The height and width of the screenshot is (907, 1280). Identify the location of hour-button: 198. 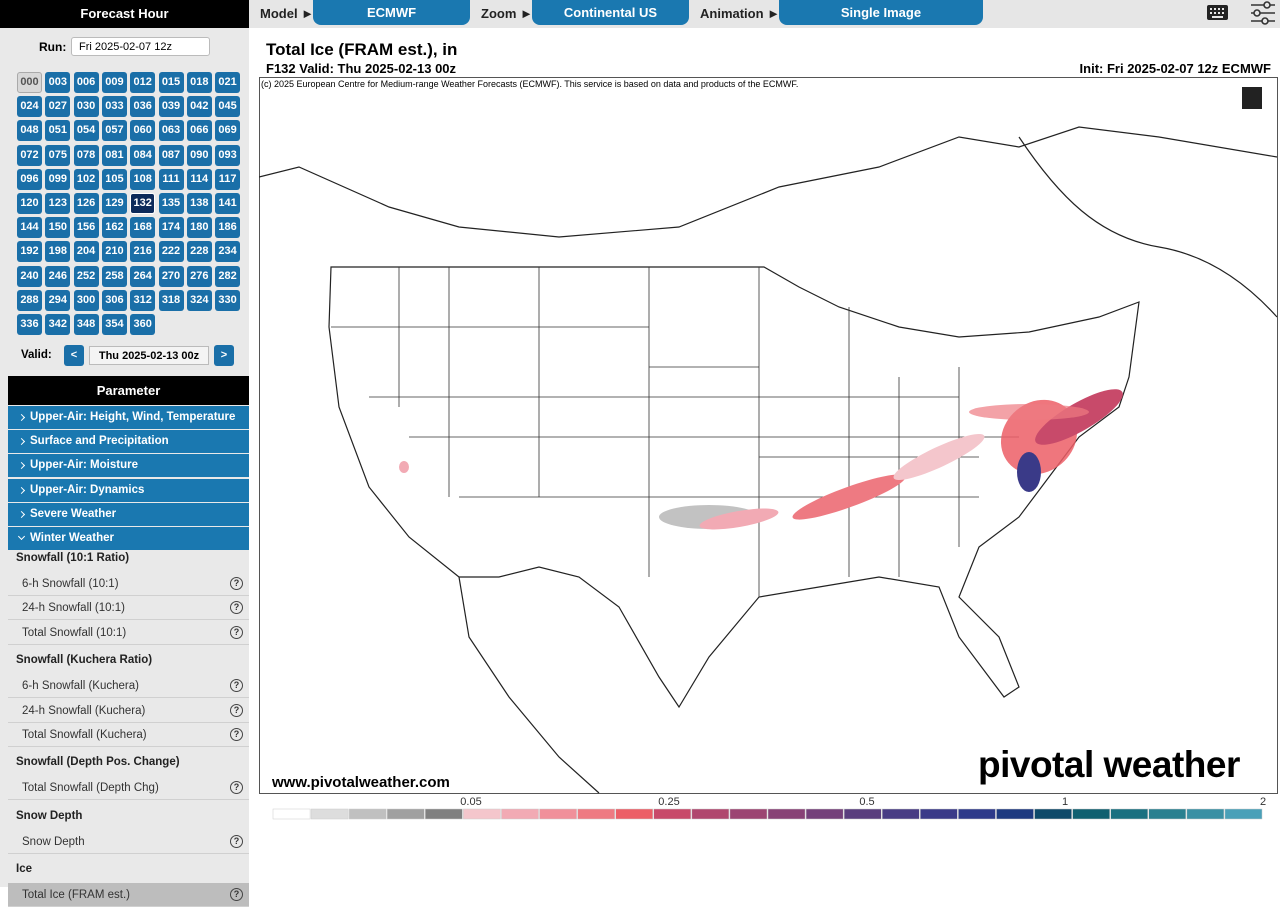
(58, 252).